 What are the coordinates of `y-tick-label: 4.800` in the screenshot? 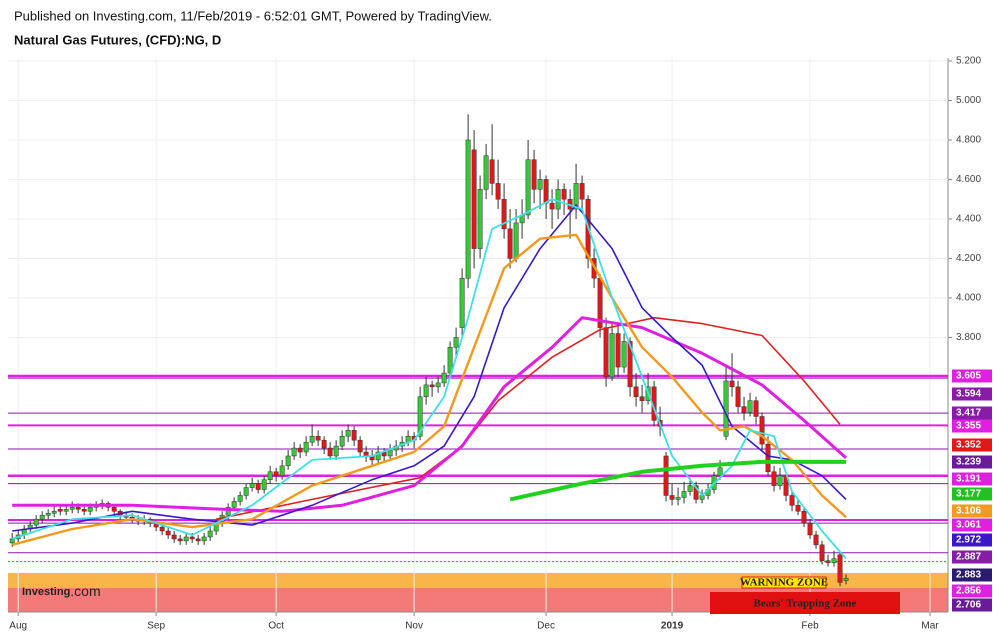 It's located at (968, 140).